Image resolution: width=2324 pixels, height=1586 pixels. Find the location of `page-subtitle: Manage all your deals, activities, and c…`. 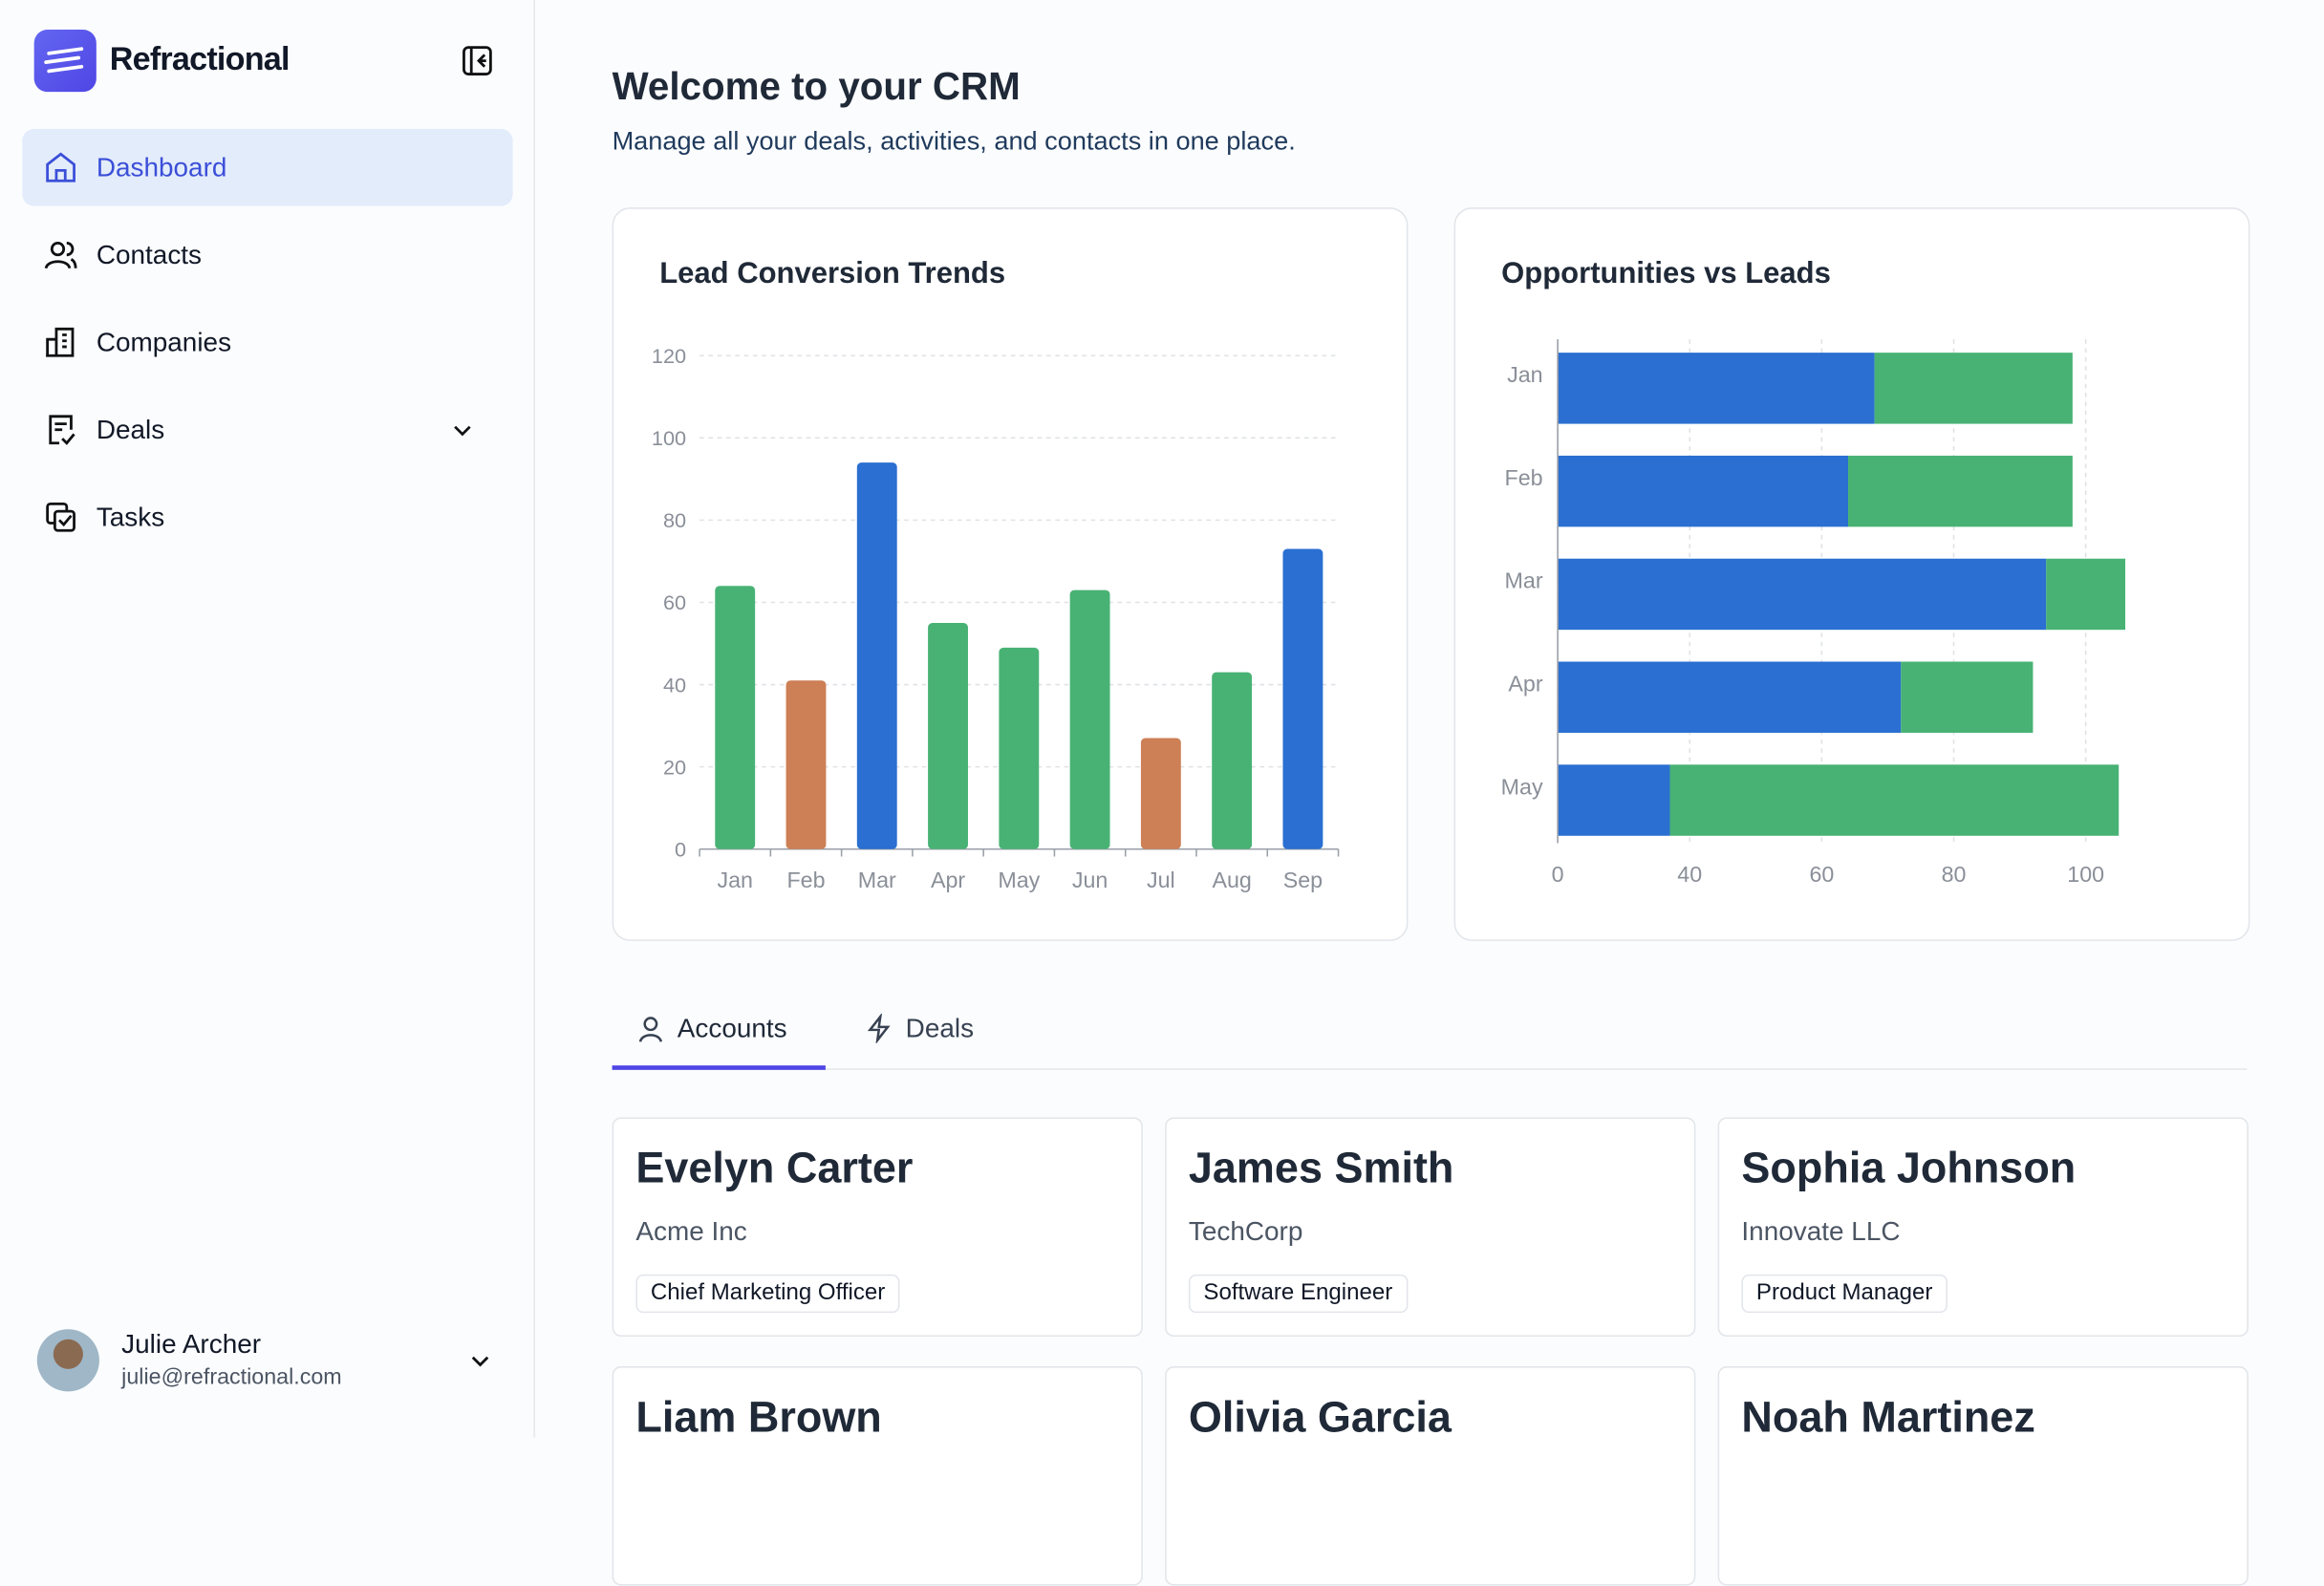

page-subtitle: Manage all your deals, activities, and c… is located at coordinates (954, 140).